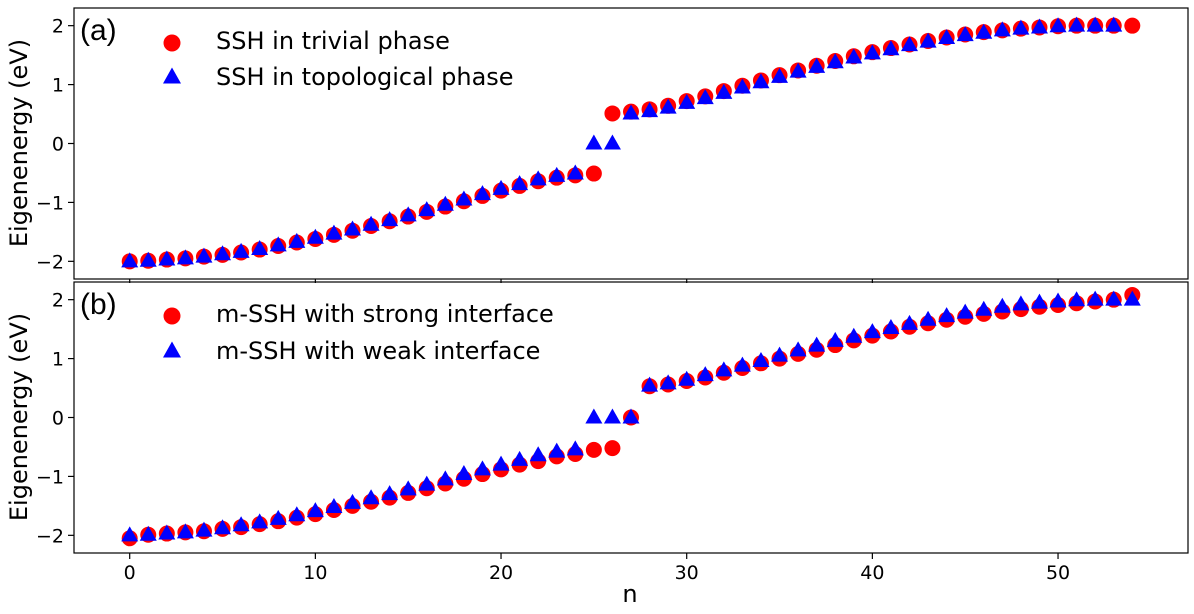 The width and height of the screenshot is (1194, 614). I want to click on panel-b-y-tick-label: −1, so click(50, 477).